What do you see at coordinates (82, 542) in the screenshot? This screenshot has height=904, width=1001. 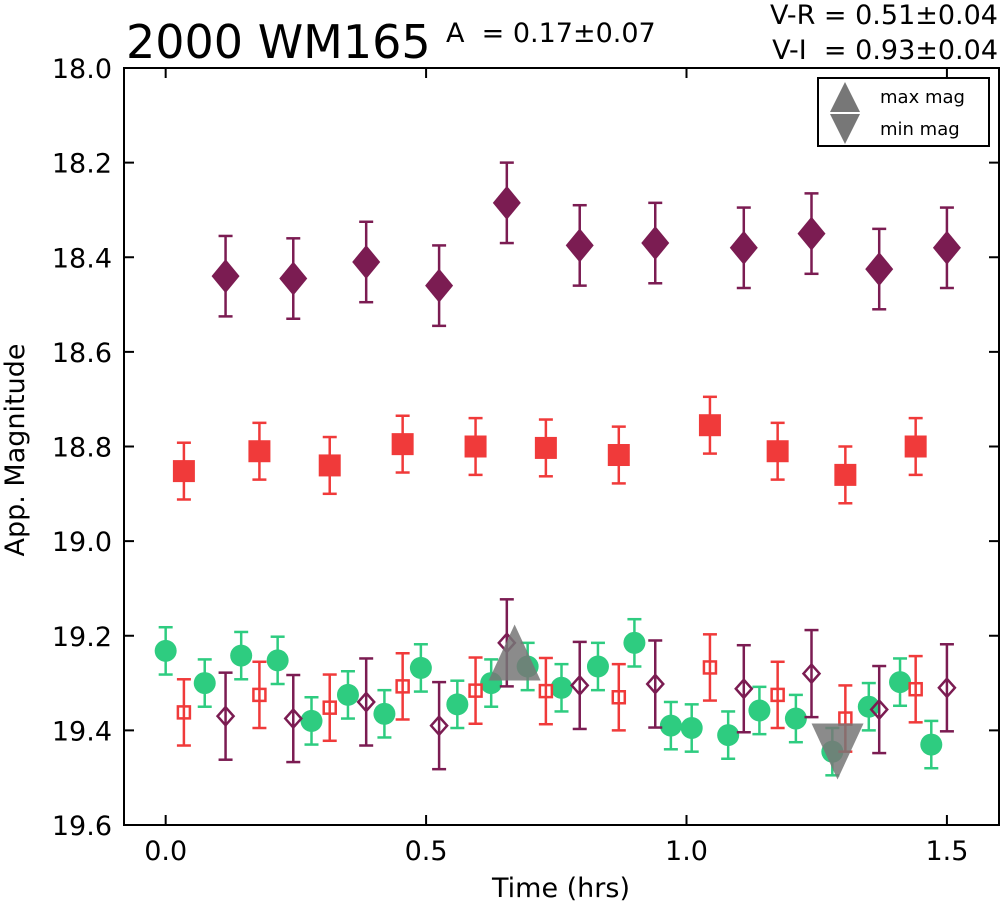 I see `y-tick-label: 19.0` at bounding box center [82, 542].